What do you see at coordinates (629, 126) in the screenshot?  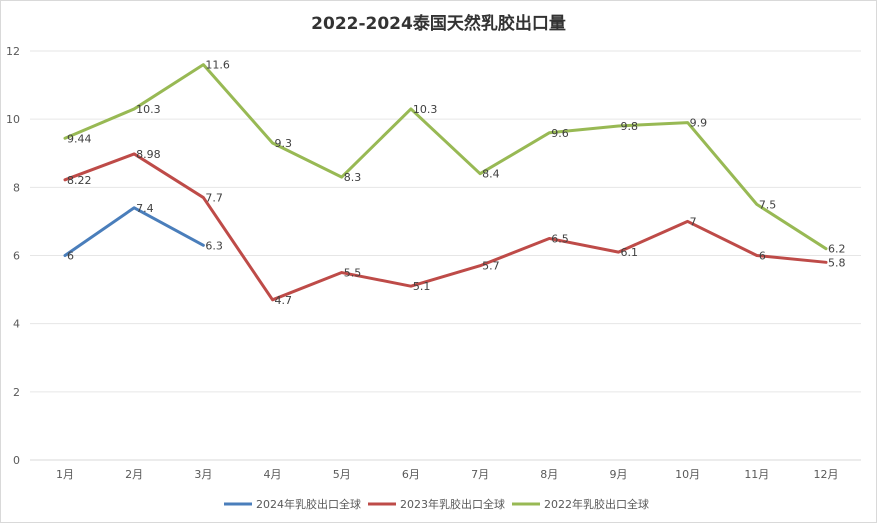 I see `data-label: 9.8` at bounding box center [629, 126].